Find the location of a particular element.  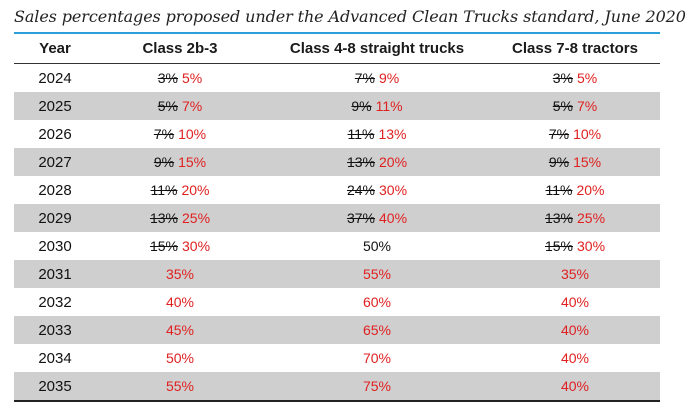

year-cell: 2029 is located at coordinates (55, 218).